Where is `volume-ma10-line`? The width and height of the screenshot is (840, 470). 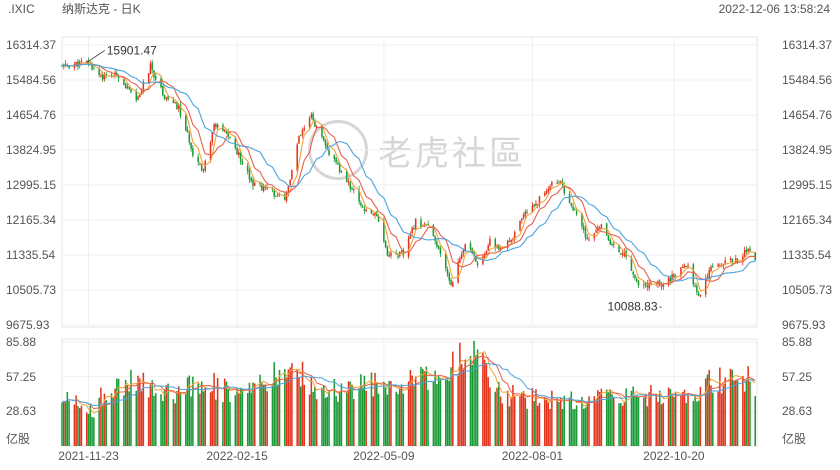 volume-ma10-line is located at coordinates (408, 382).